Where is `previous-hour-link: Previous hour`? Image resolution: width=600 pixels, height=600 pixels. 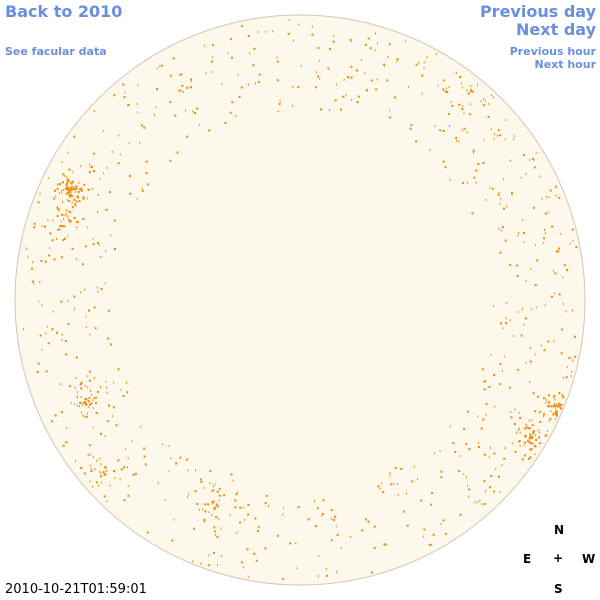 previous-hour-link: Previous hour is located at coordinates (552, 51).